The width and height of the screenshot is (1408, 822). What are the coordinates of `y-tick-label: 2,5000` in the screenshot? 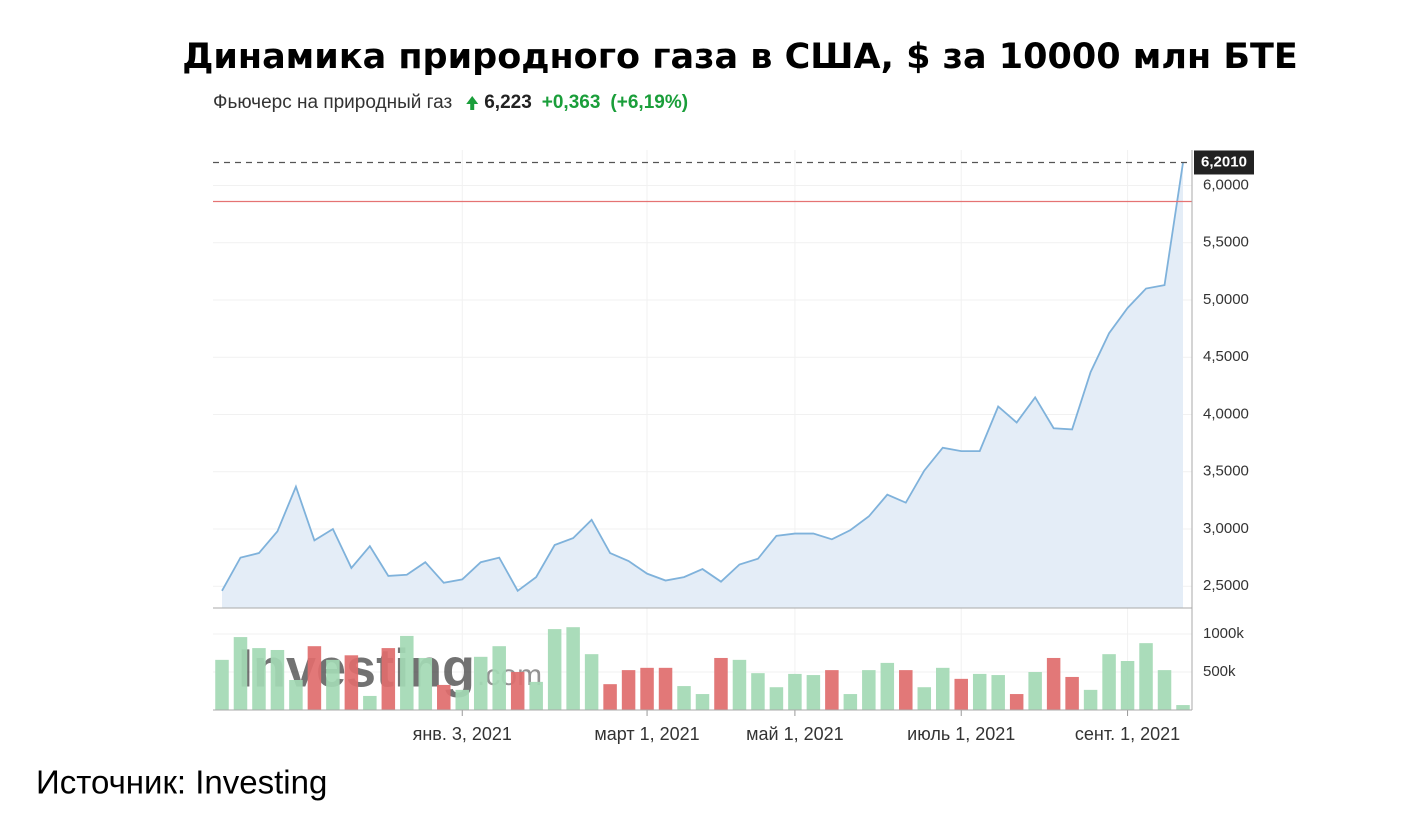 It's located at (1226, 585).